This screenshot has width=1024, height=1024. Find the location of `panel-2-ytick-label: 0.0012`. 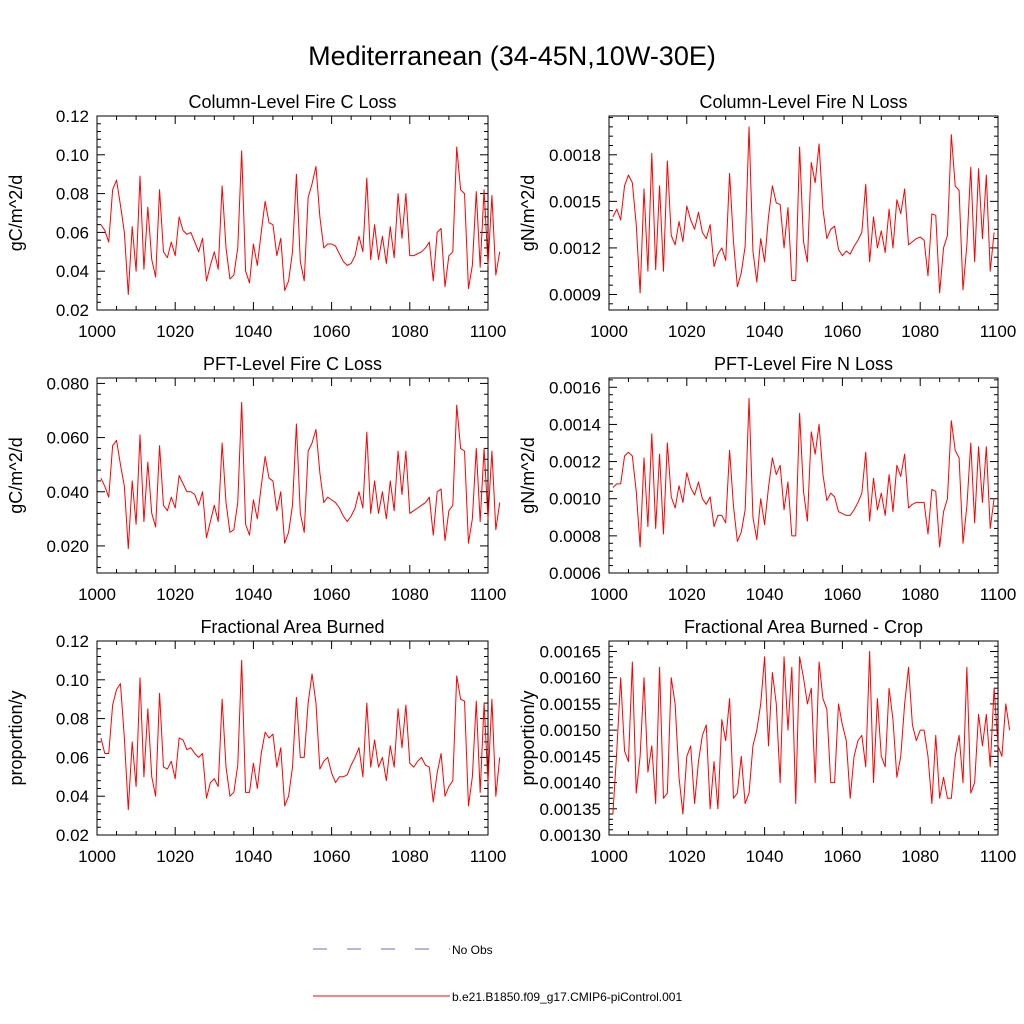

panel-2-ytick-label: 0.0012 is located at coordinates (575, 248).